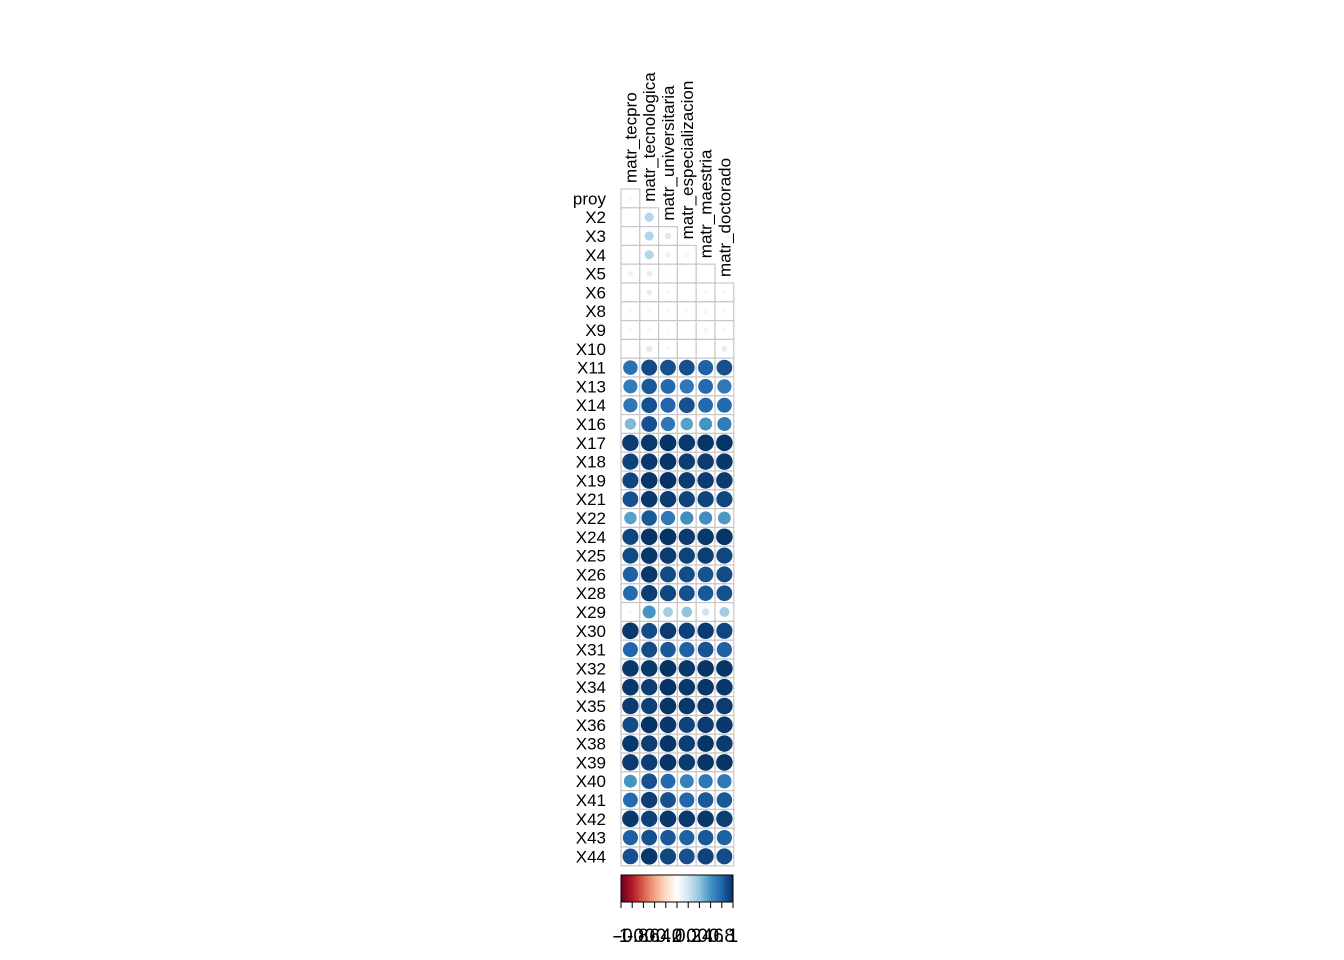  I want to click on circle-x18-matr-universitaria, so click(668, 461).